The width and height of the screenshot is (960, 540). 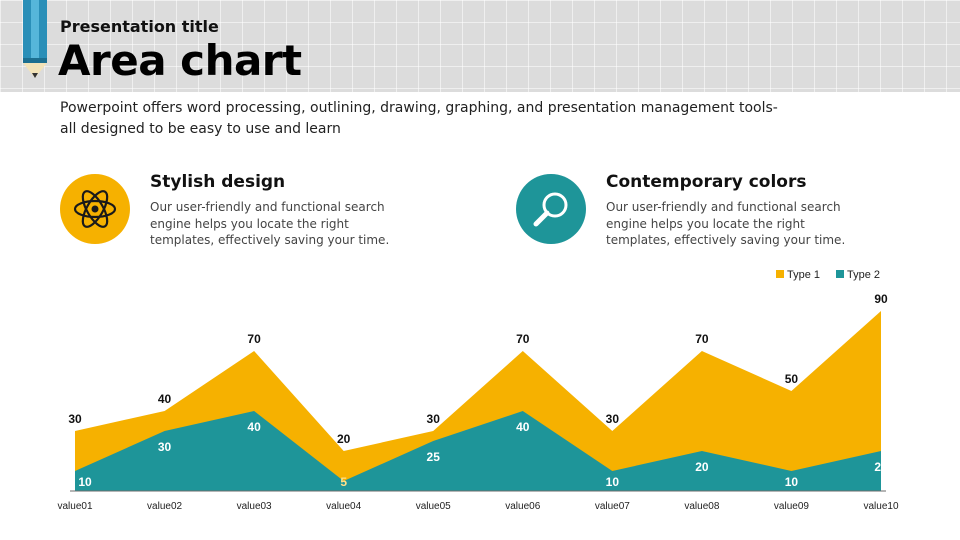 I want to click on feature-title-stylish-design: Stylish design, so click(x=218, y=182).